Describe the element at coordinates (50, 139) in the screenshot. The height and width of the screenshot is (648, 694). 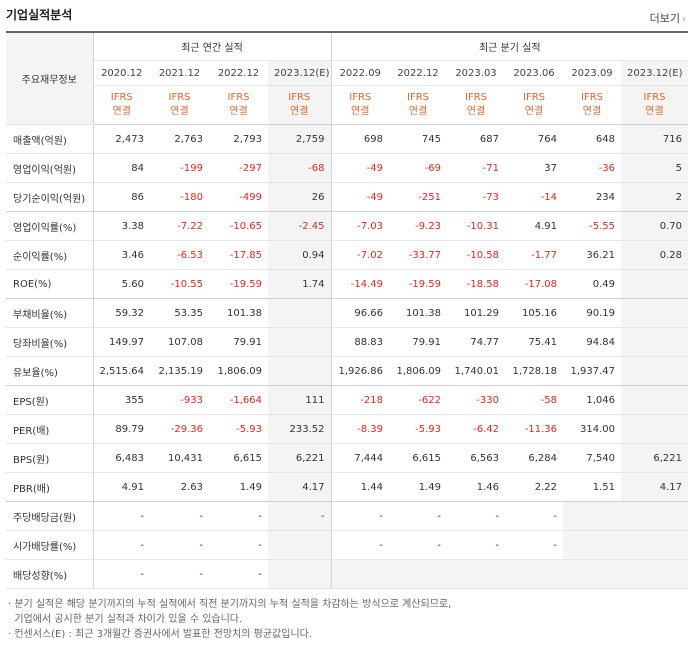
I see `row-label: 매출액(억원)` at that location.